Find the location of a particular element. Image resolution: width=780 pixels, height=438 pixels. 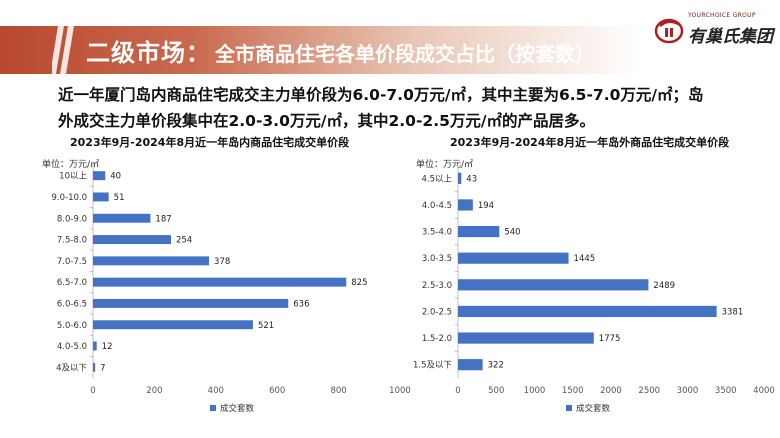

chart-title-island: 2023年9月-2024年8月近一年岛内商品住宅成交单价段 is located at coordinates (210, 142).